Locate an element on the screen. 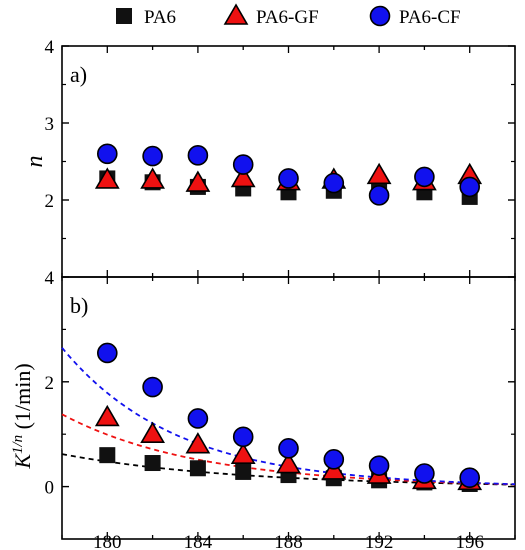  y-axis-title: K1/n (1/min) is located at coordinates (22, 416).